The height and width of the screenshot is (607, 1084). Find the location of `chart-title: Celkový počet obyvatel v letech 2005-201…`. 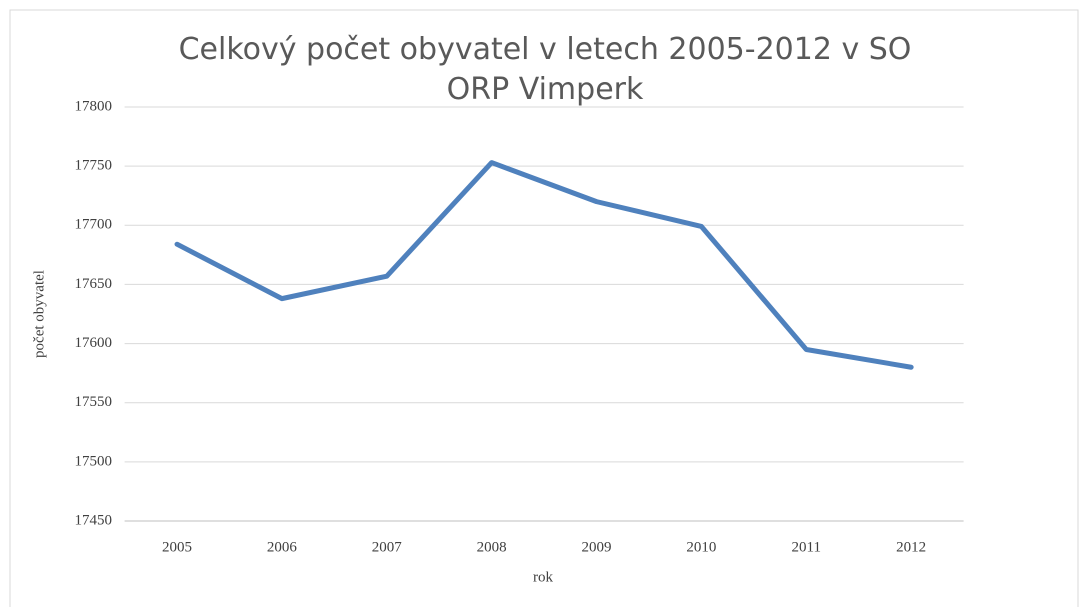

chart-title: Celkový počet obyvatel v letech 2005-201… is located at coordinates (545, 69).